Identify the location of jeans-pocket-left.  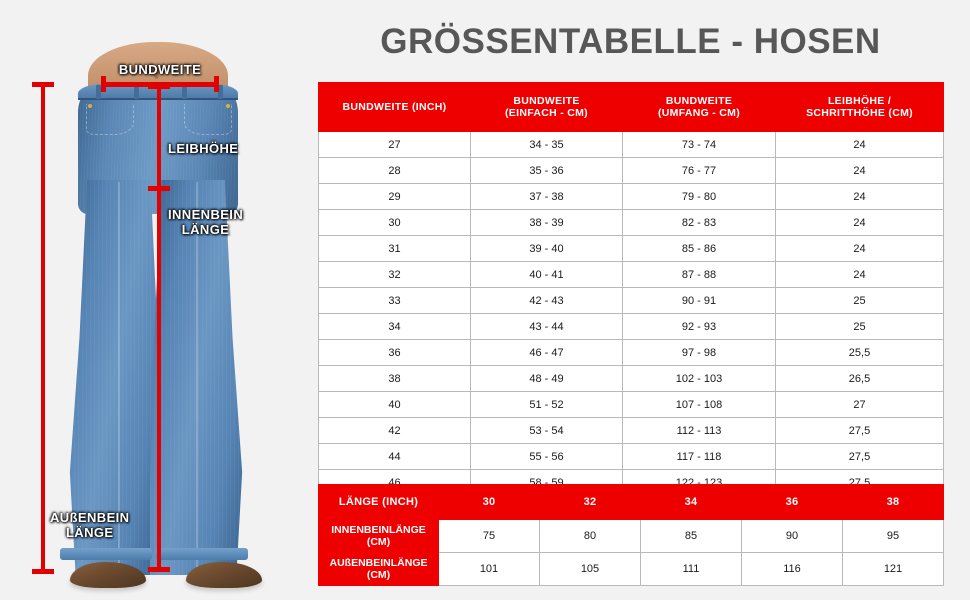
(110, 119).